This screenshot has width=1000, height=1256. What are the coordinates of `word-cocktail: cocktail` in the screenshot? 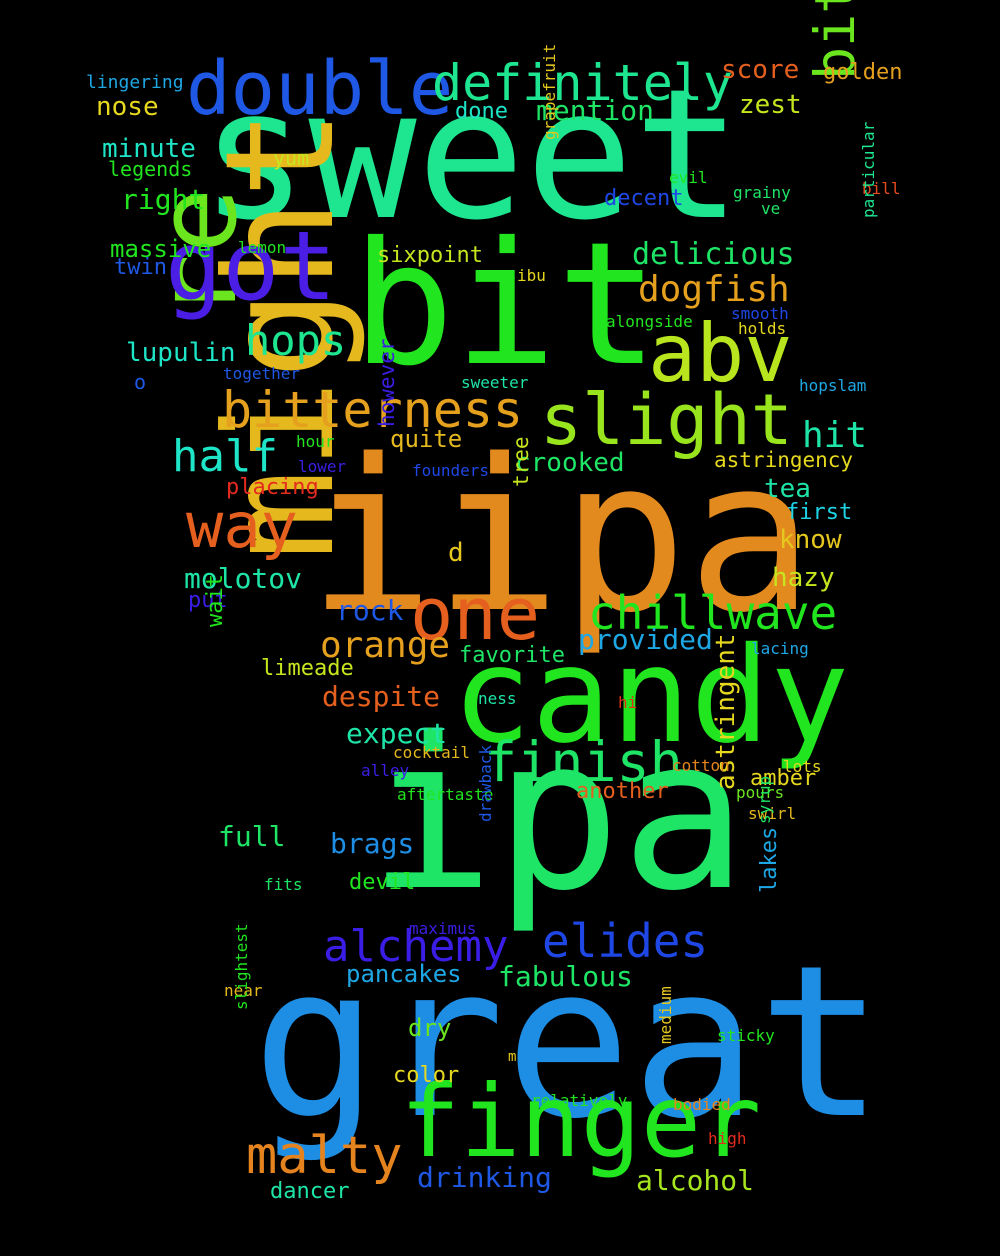 It's located at (432, 752).